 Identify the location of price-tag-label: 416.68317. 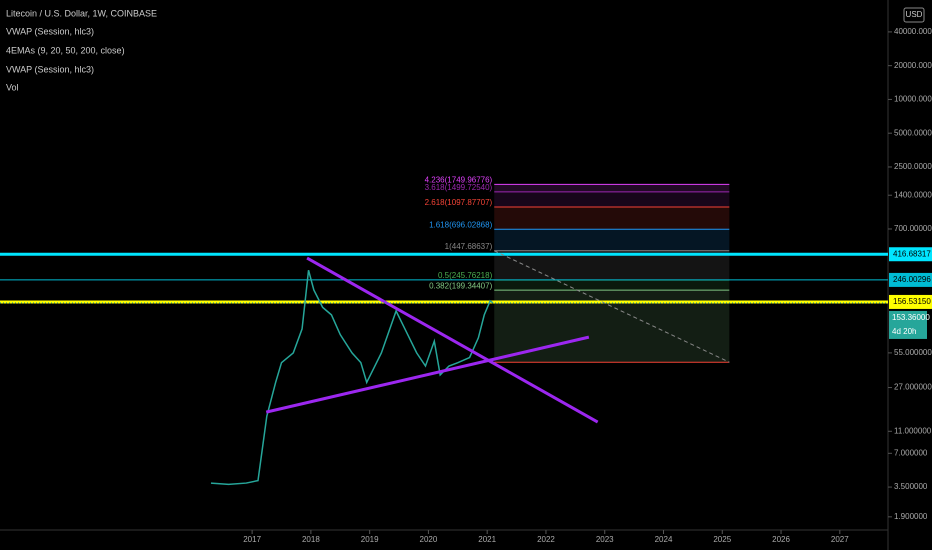
(912, 253).